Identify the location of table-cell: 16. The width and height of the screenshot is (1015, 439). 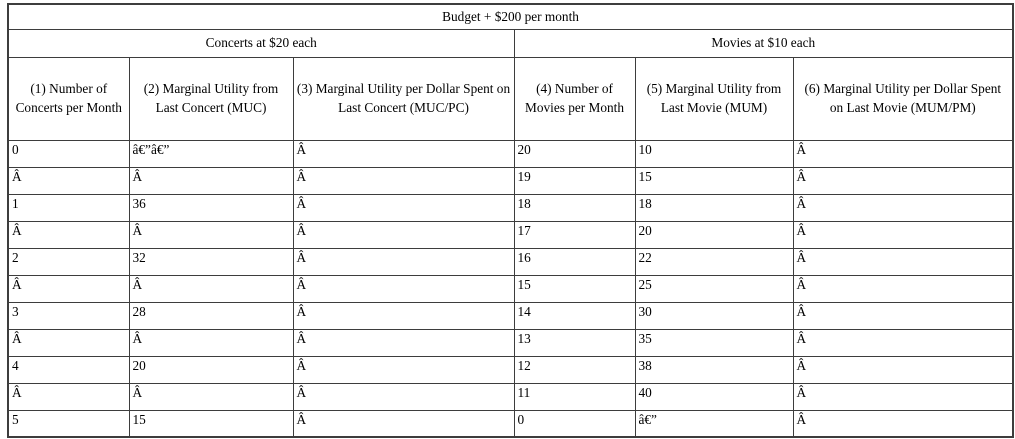
(574, 261).